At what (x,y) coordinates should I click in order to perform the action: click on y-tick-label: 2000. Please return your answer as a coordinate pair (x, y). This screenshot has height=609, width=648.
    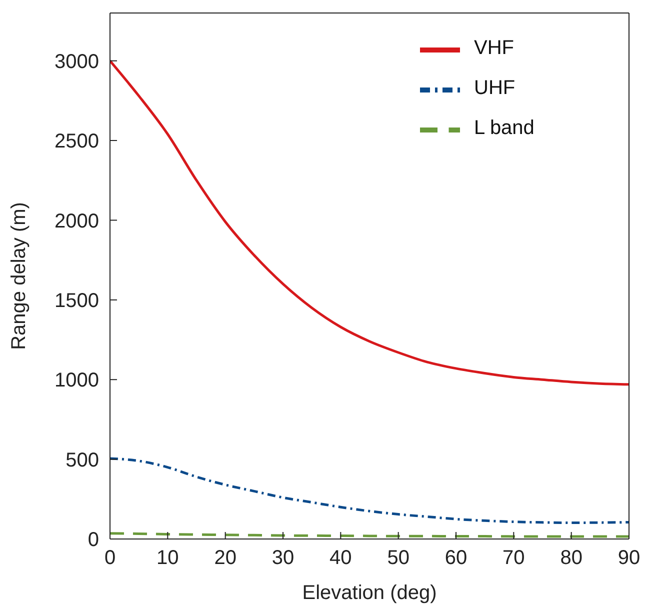
    Looking at the image, I should click on (76, 221).